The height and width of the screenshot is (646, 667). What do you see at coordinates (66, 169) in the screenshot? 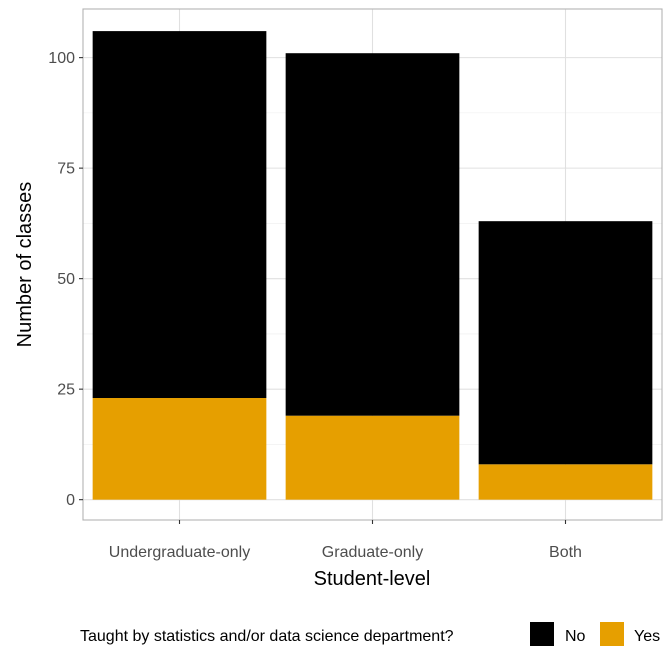
I see `y-tick-label: 75` at bounding box center [66, 169].